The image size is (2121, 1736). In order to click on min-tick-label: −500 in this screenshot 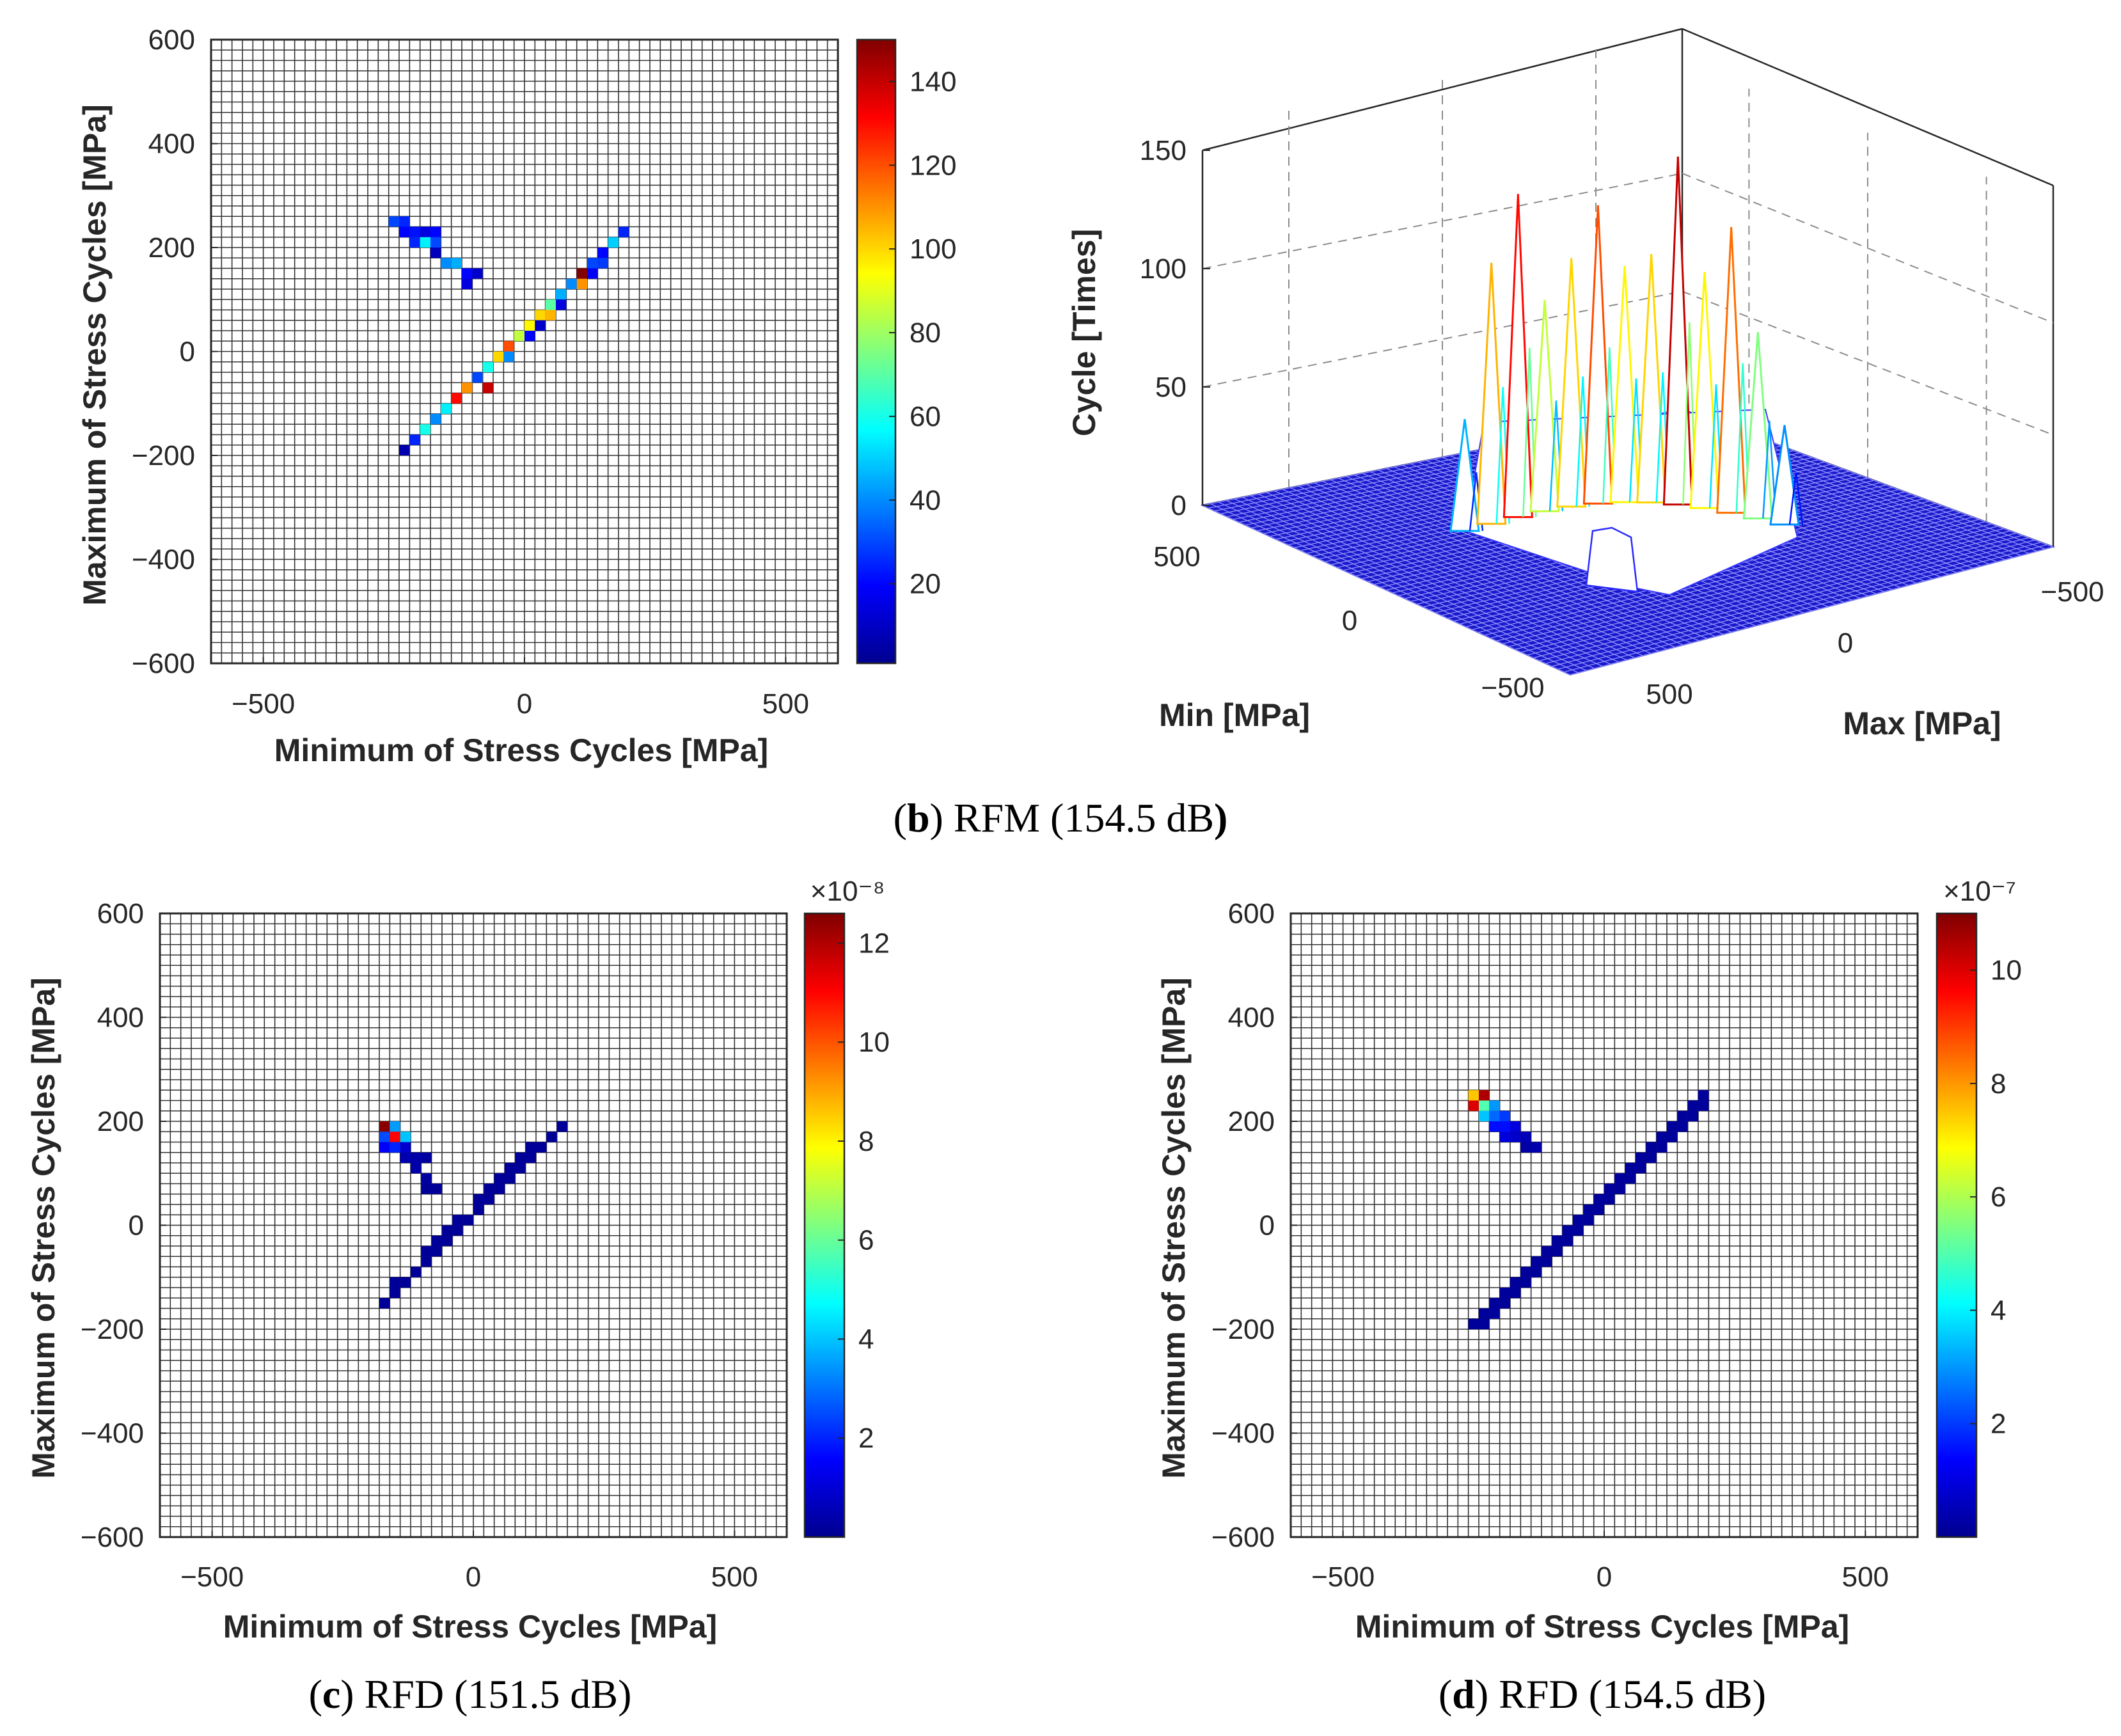, I will do `click(1512, 688)`.